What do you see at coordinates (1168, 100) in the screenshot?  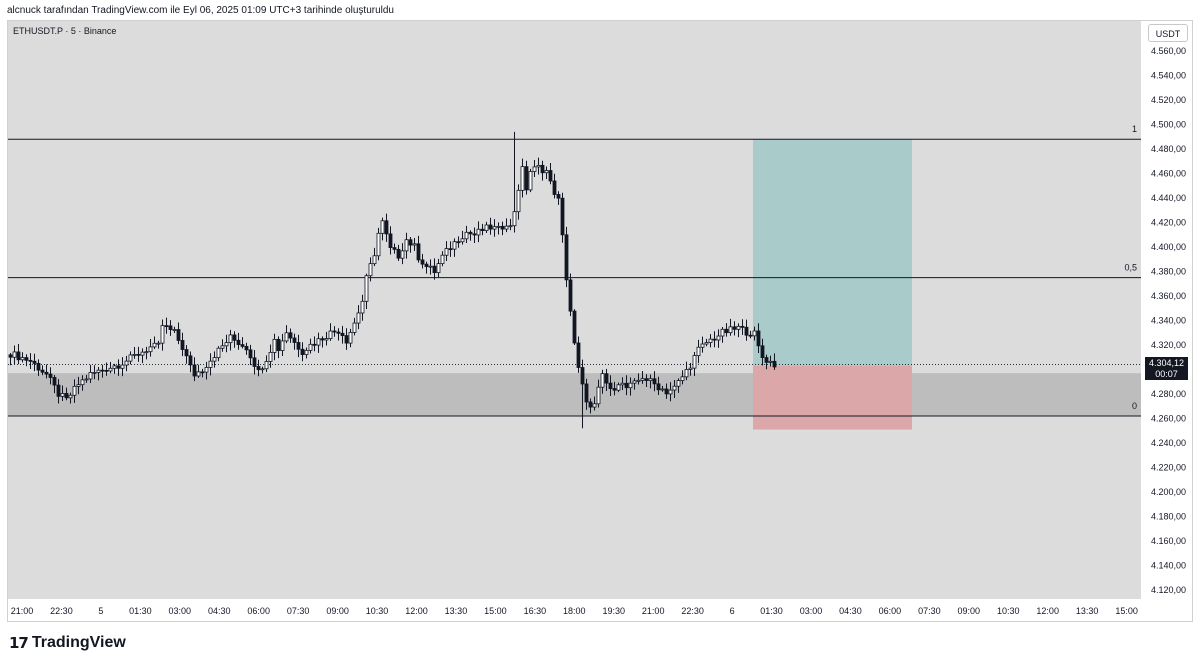 I see `price-tick-label: 4.520,00` at bounding box center [1168, 100].